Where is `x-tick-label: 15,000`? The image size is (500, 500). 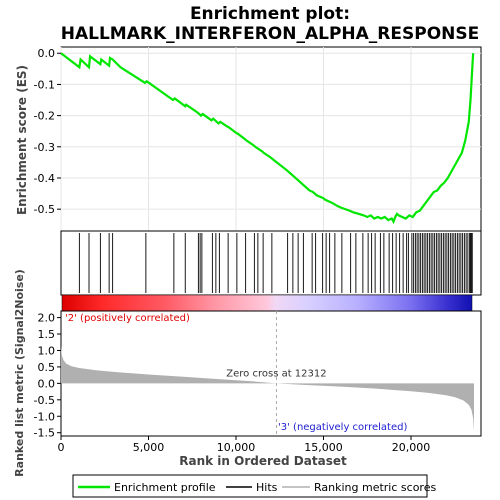
x-tick-label: 15,000 is located at coordinates (323, 447).